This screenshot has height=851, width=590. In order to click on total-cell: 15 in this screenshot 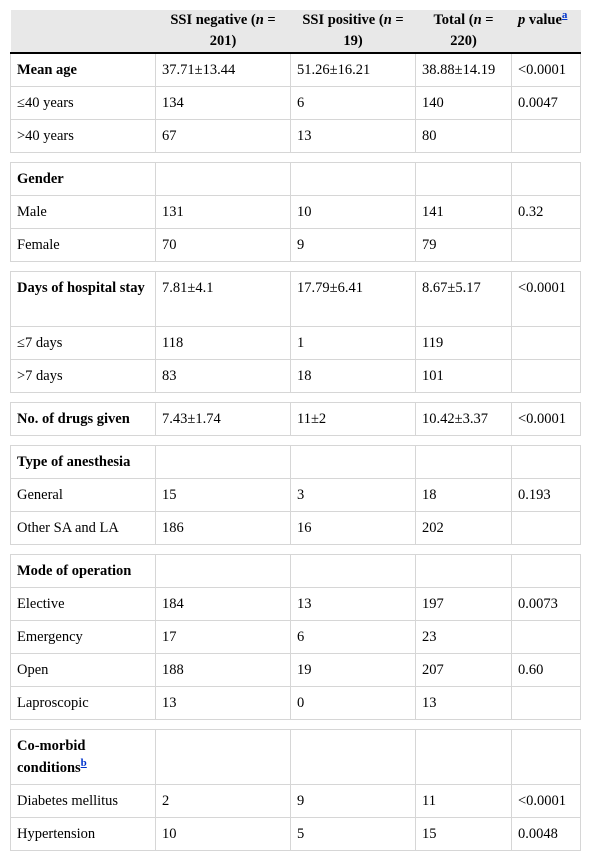, I will do `click(463, 834)`.